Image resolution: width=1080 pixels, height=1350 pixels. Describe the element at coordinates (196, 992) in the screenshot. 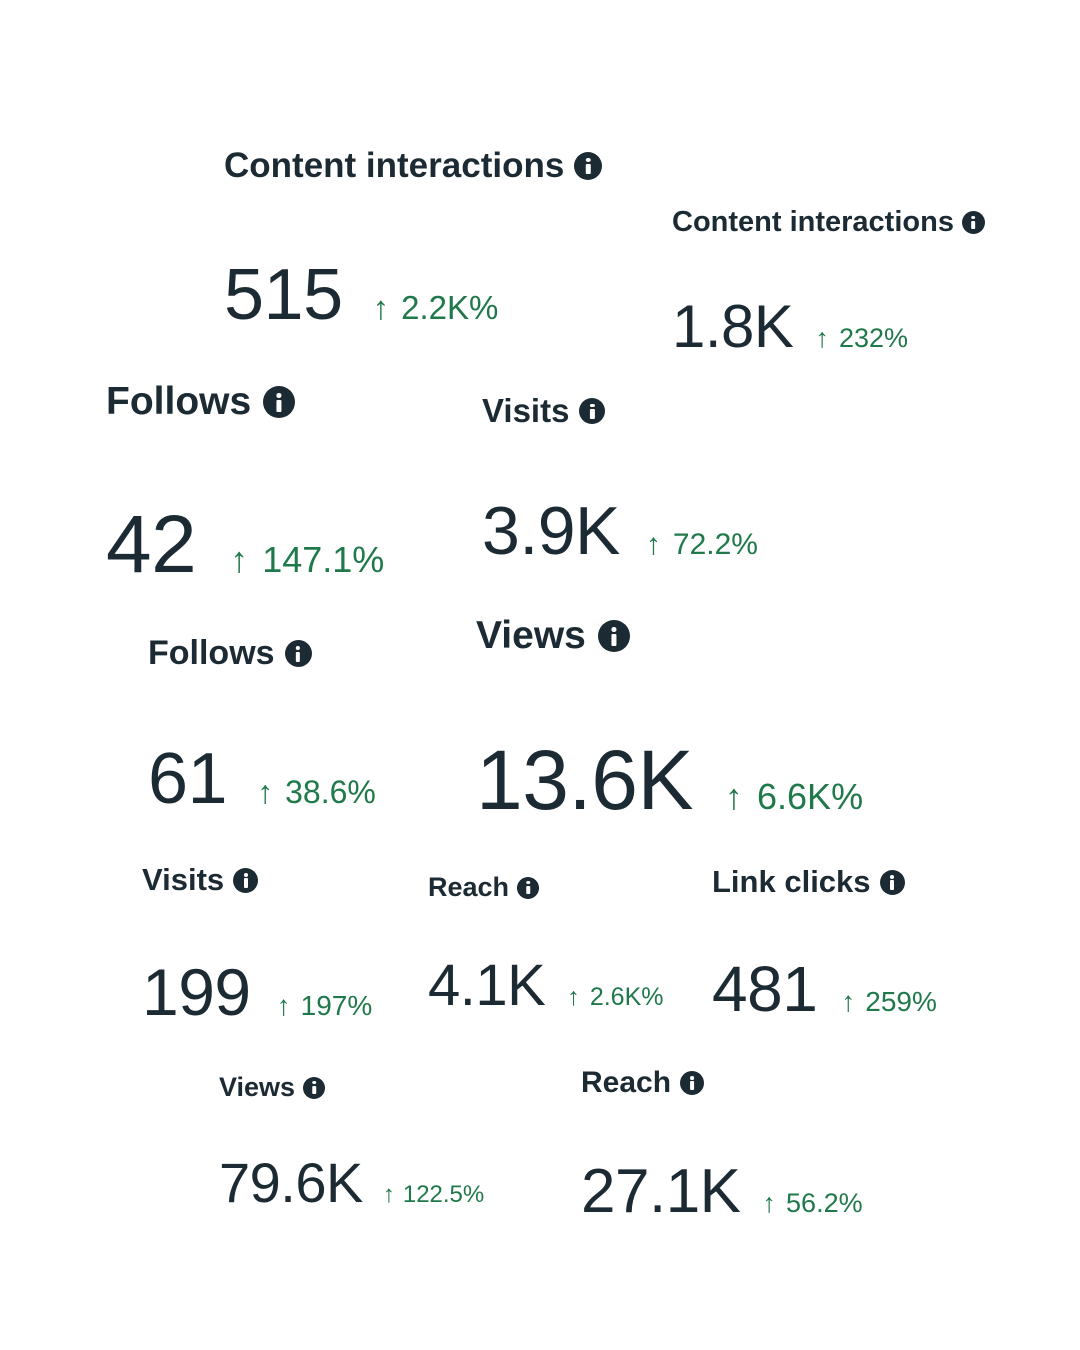

I see `metric-value: 199` at that location.